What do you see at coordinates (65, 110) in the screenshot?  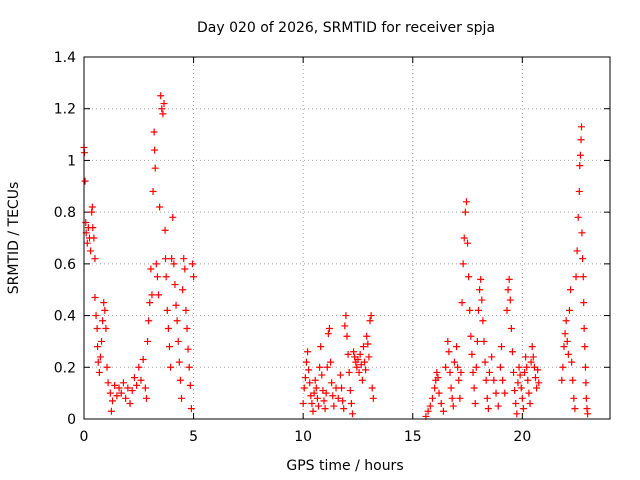 I see `y-tick-label: 1.2` at bounding box center [65, 110].